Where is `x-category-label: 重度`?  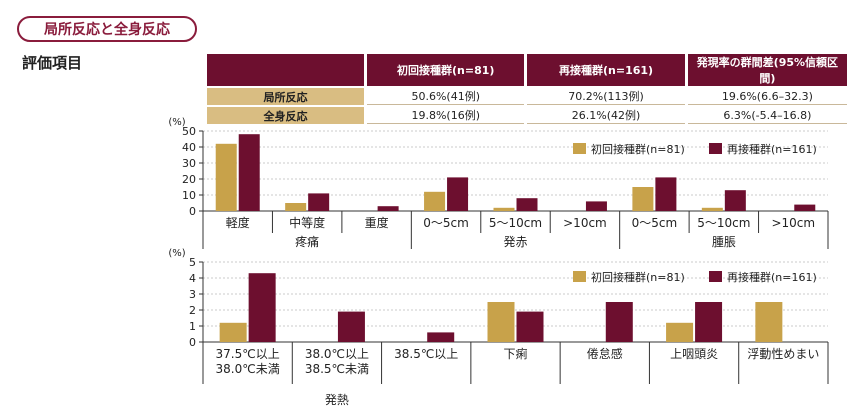 x-category-label: 重度 is located at coordinates (377, 222).